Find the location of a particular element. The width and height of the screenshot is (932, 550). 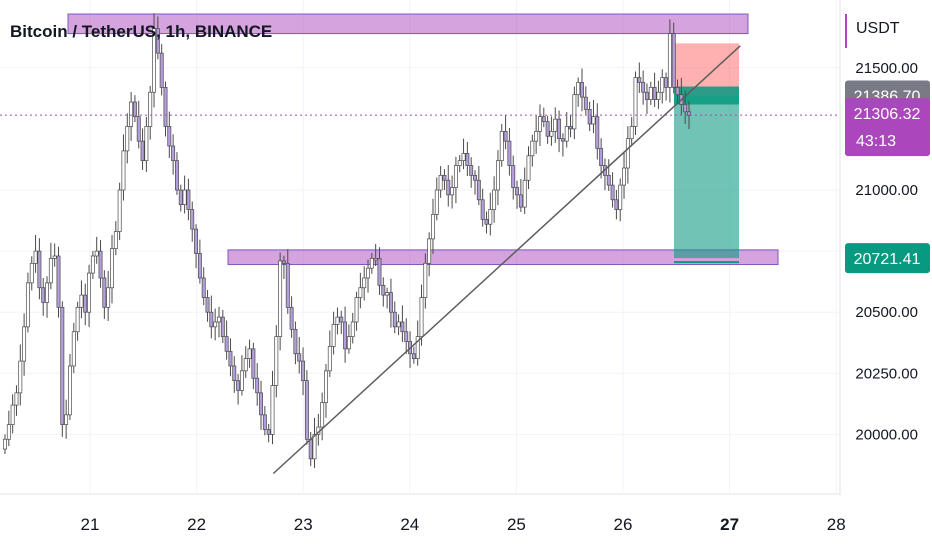

chart-title: Bitcoin / TetherUS, 1h, BINANCE is located at coordinates (141, 31).